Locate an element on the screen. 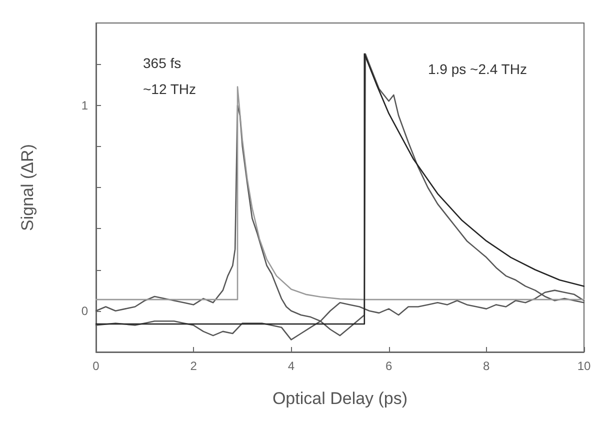 The image size is (611, 423). y-tick-label: 1 is located at coordinates (84, 105).